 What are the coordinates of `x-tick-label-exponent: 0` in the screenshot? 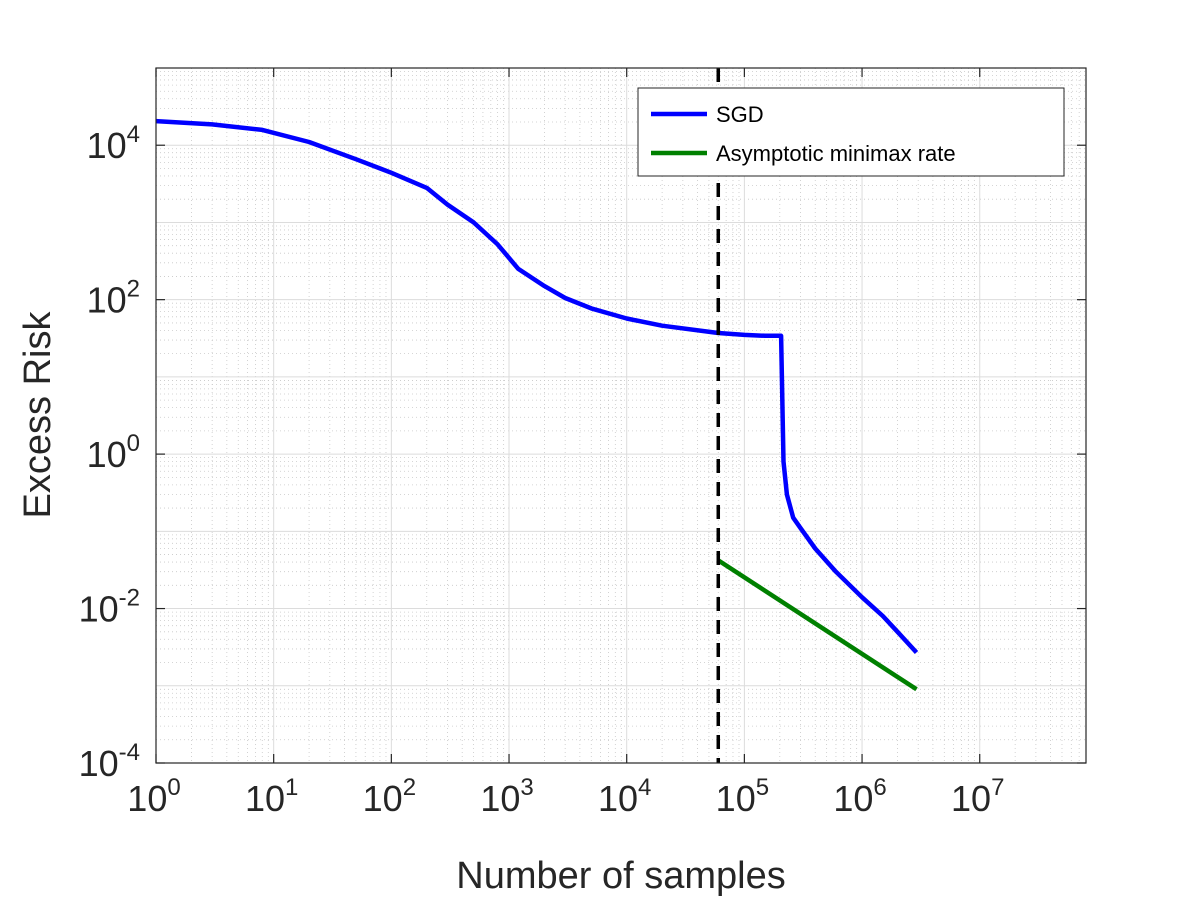 It's located at (173, 787).